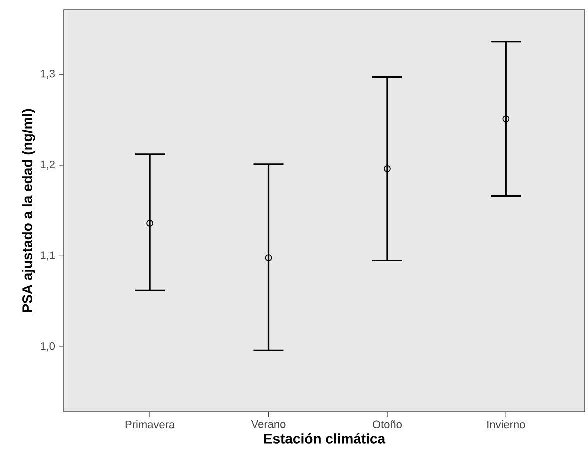 The image size is (588, 472). What do you see at coordinates (268, 424) in the screenshot?
I see `x-tick-label: Verano` at bounding box center [268, 424].